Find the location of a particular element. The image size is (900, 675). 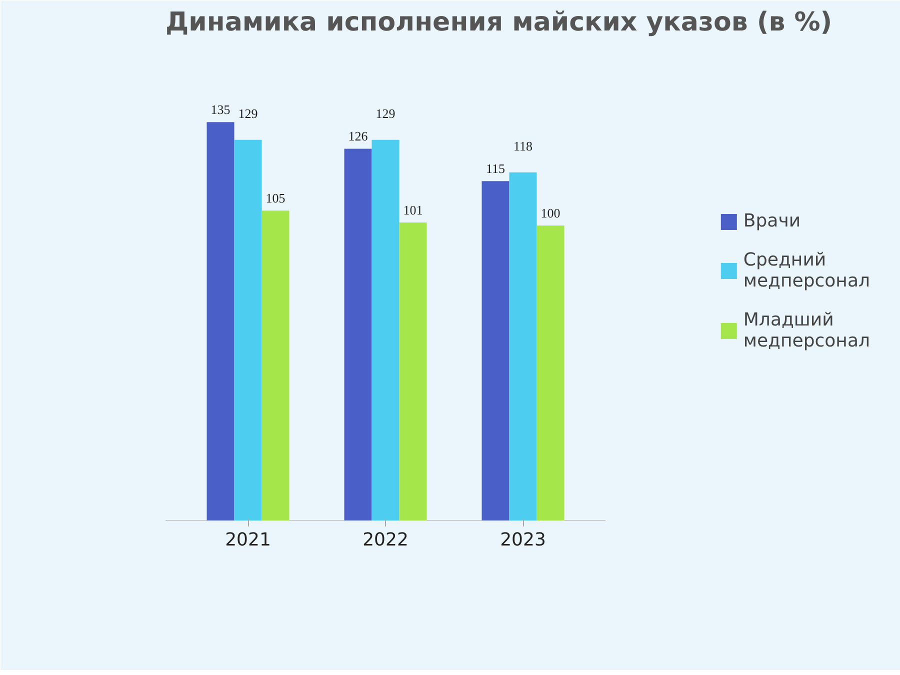

x-tick-label: 2021 is located at coordinates (248, 540).